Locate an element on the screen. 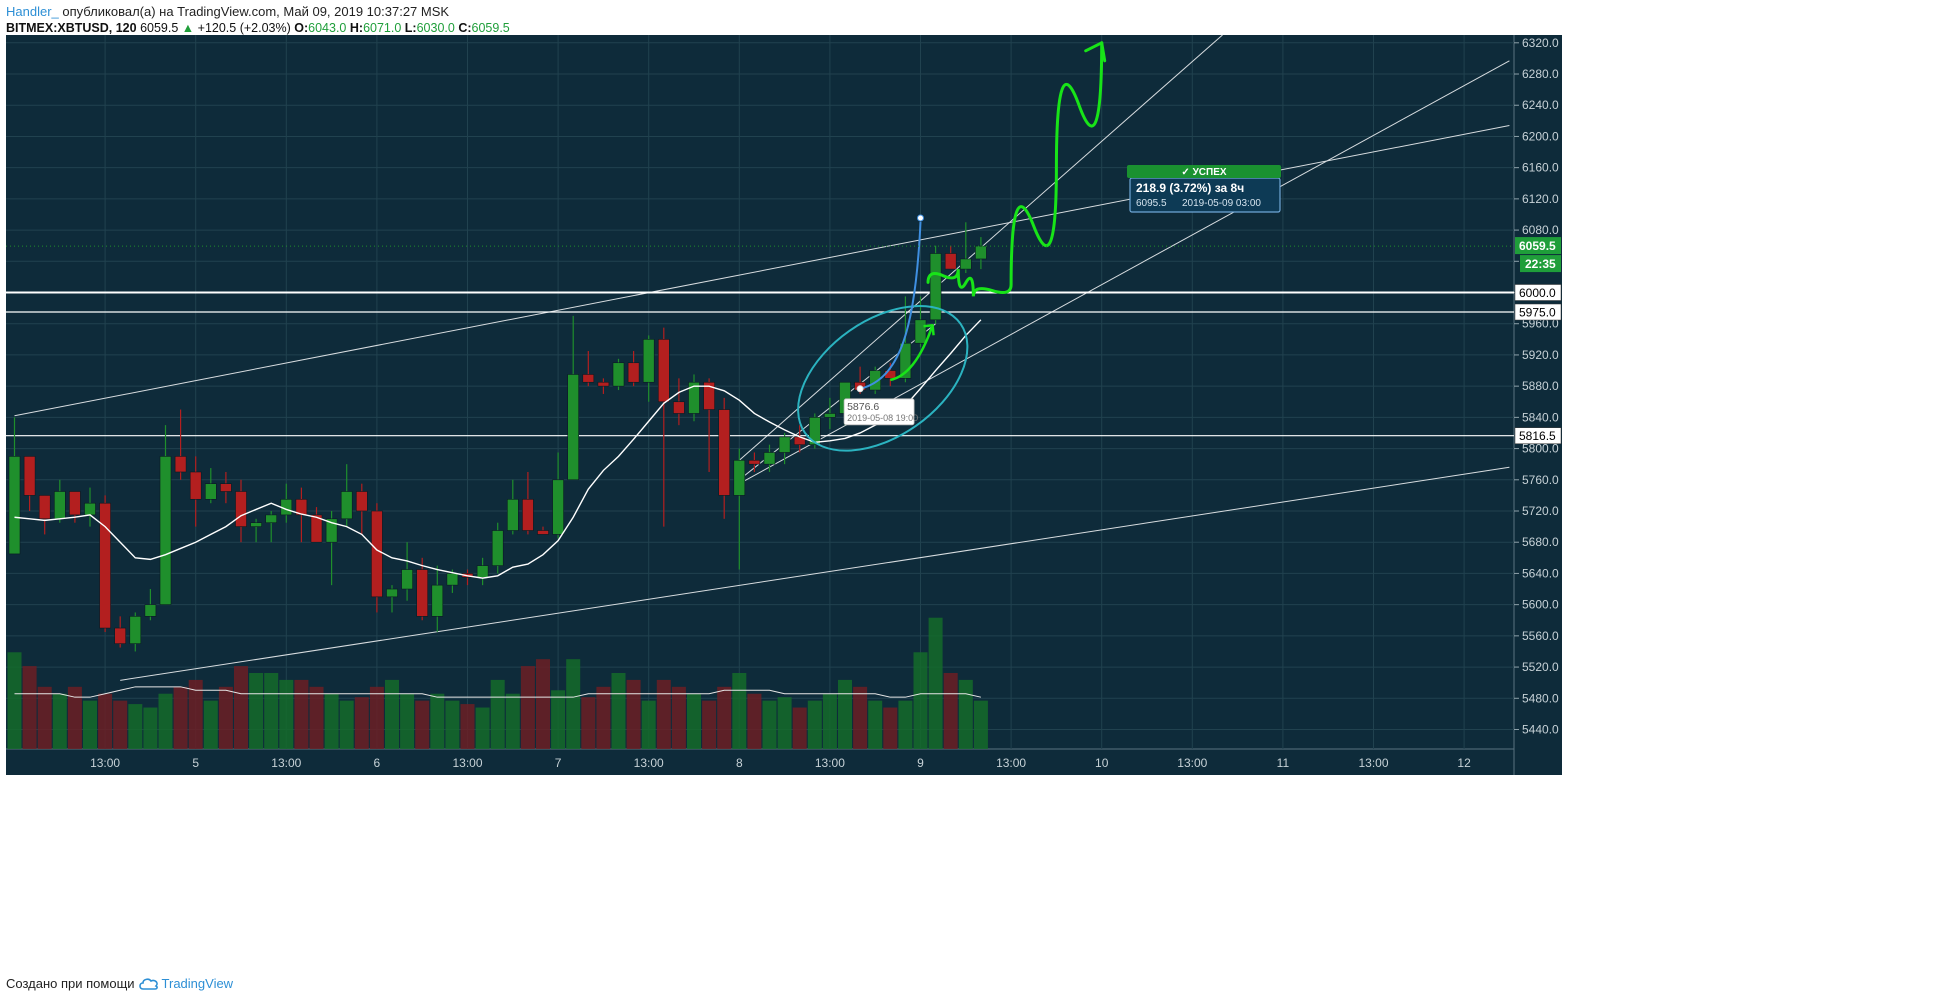 This screenshot has height=1008, width=1956. last-price-label: 6059.5 is located at coordinates (1537, 246).